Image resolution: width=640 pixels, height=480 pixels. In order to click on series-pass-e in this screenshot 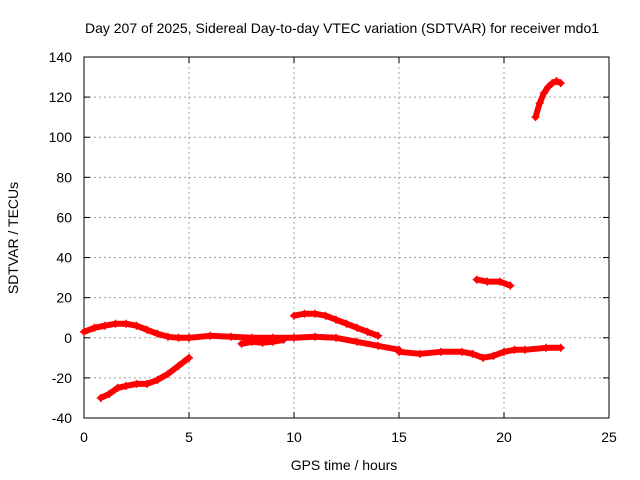, I will do `click(336, 324)`.